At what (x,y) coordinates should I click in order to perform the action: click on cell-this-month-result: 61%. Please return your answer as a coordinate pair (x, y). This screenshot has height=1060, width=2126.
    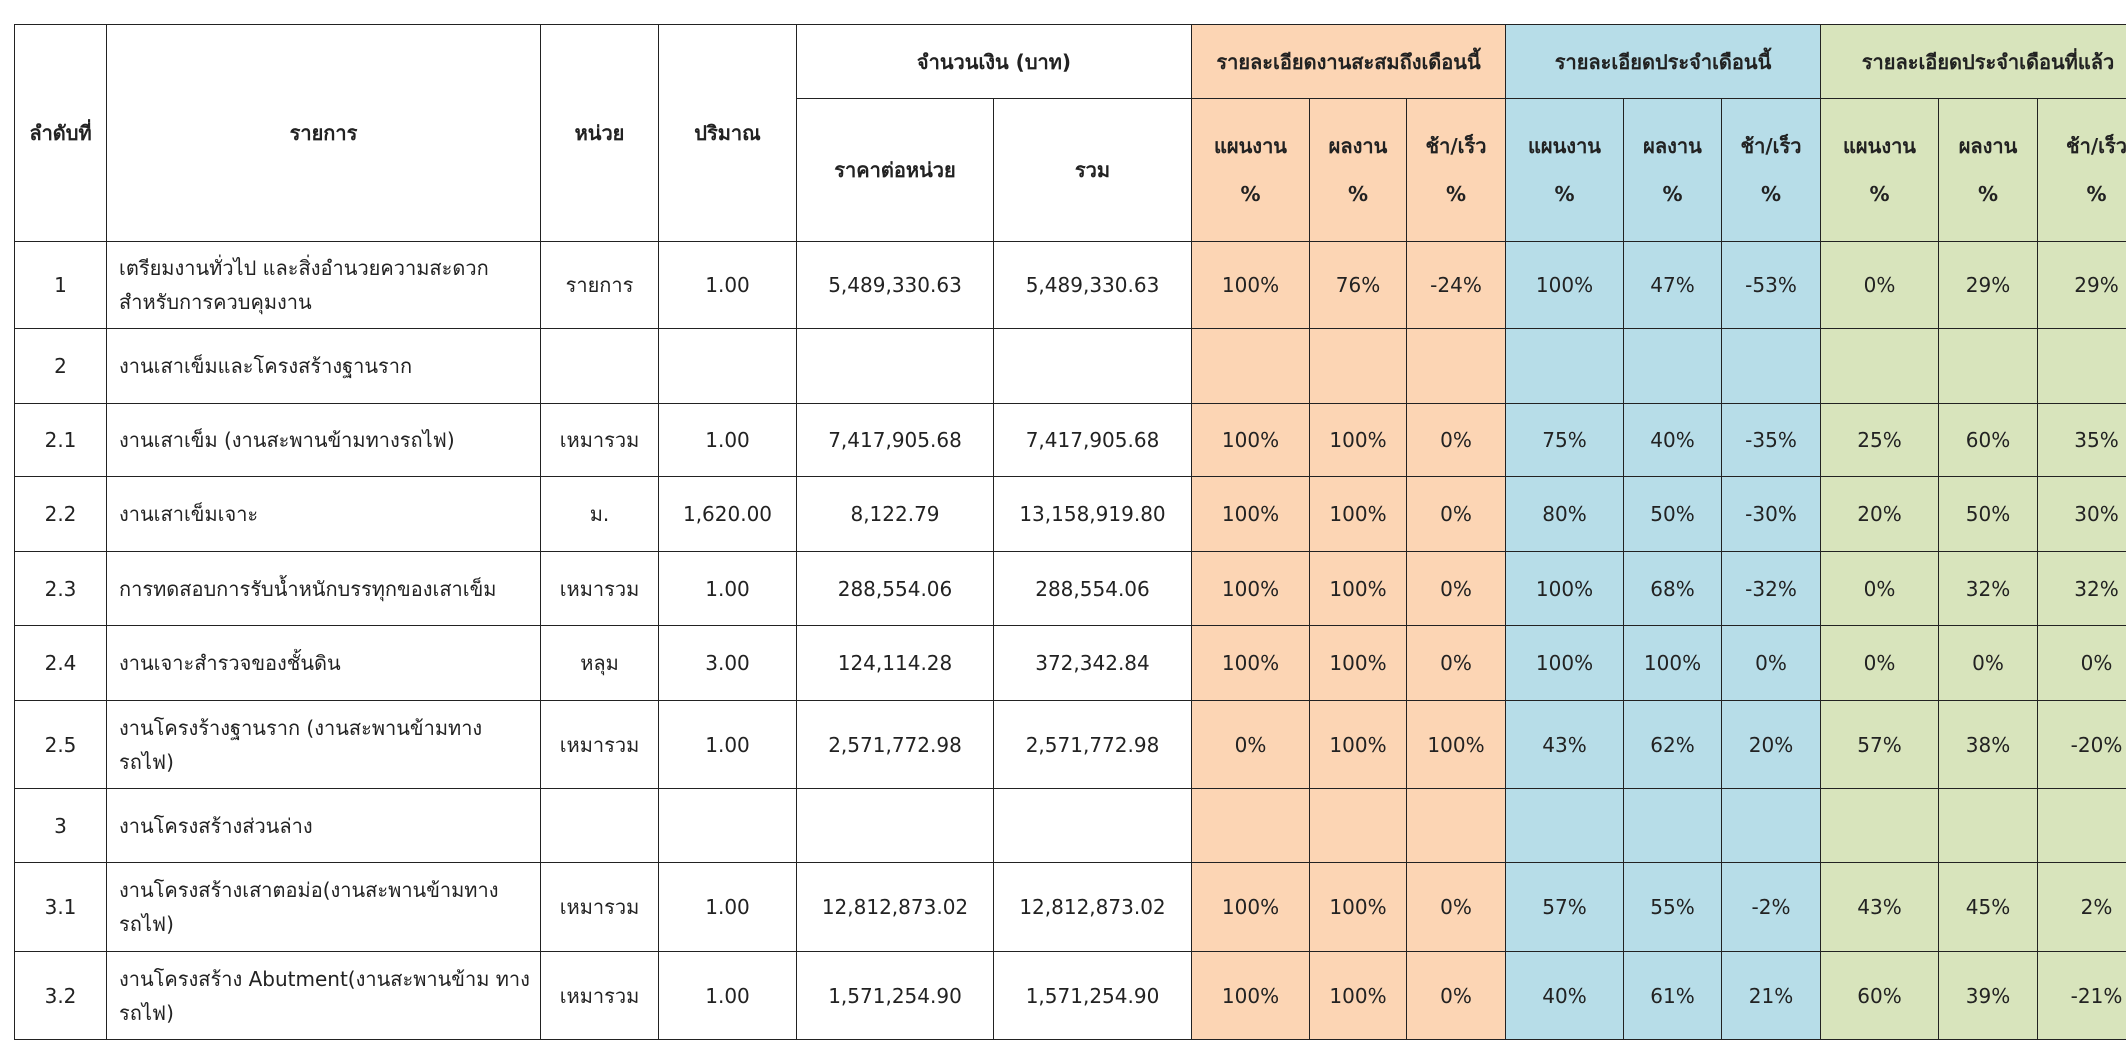
    Looking at the image, I should click on (1672, 995).